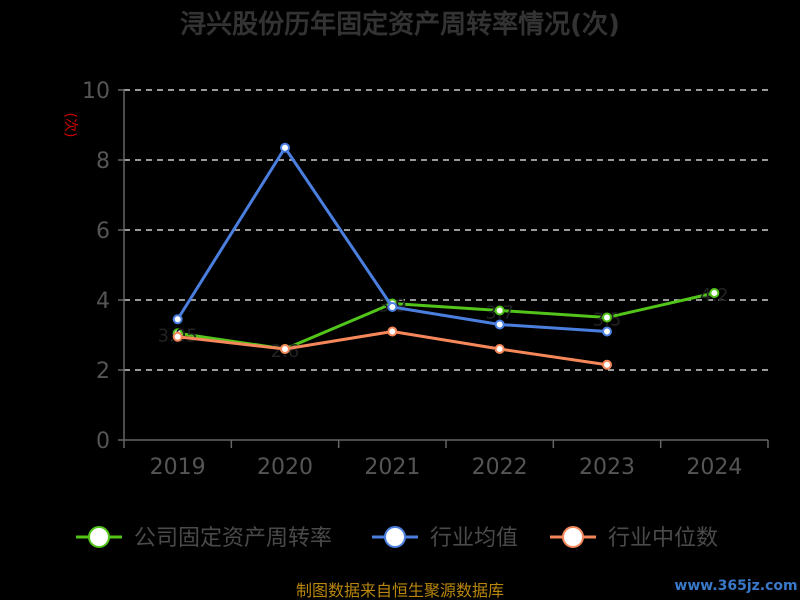 Image resolution: width=800 pixels, height=600 pixels. I want to click on watermark: www.365jz.com, so click(735, 586).